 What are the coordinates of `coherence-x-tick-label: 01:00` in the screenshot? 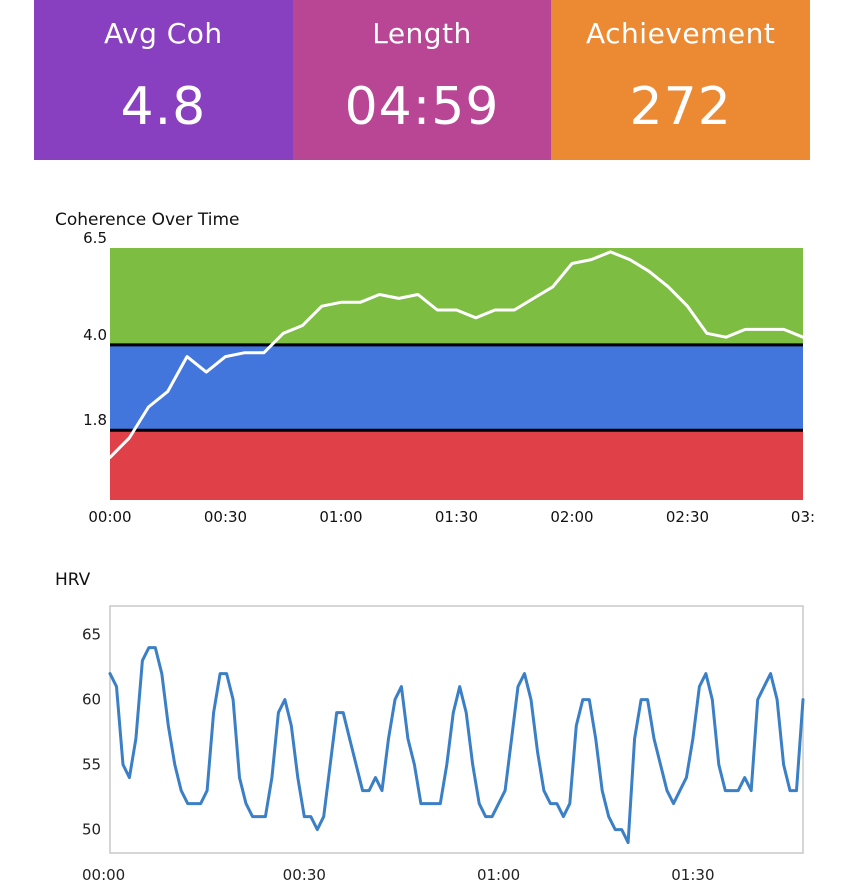 It's located at (340, 517).